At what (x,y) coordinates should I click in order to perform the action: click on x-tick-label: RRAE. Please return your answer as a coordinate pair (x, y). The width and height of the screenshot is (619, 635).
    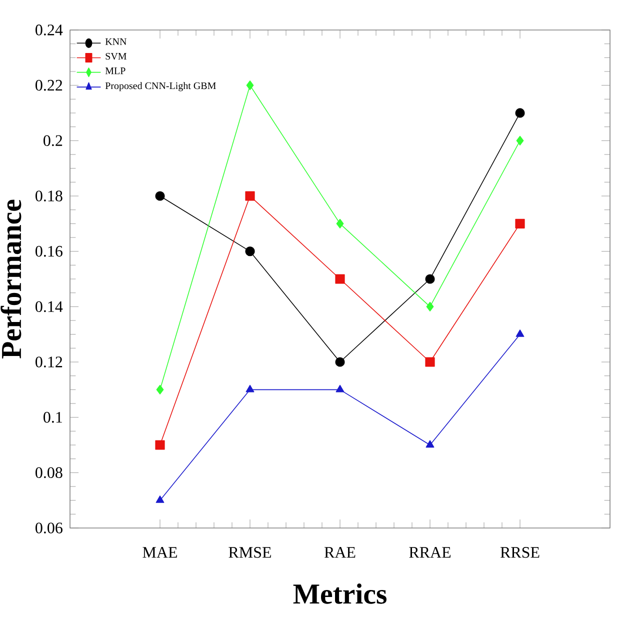
    Looking at the image, I should click on (430, 552).